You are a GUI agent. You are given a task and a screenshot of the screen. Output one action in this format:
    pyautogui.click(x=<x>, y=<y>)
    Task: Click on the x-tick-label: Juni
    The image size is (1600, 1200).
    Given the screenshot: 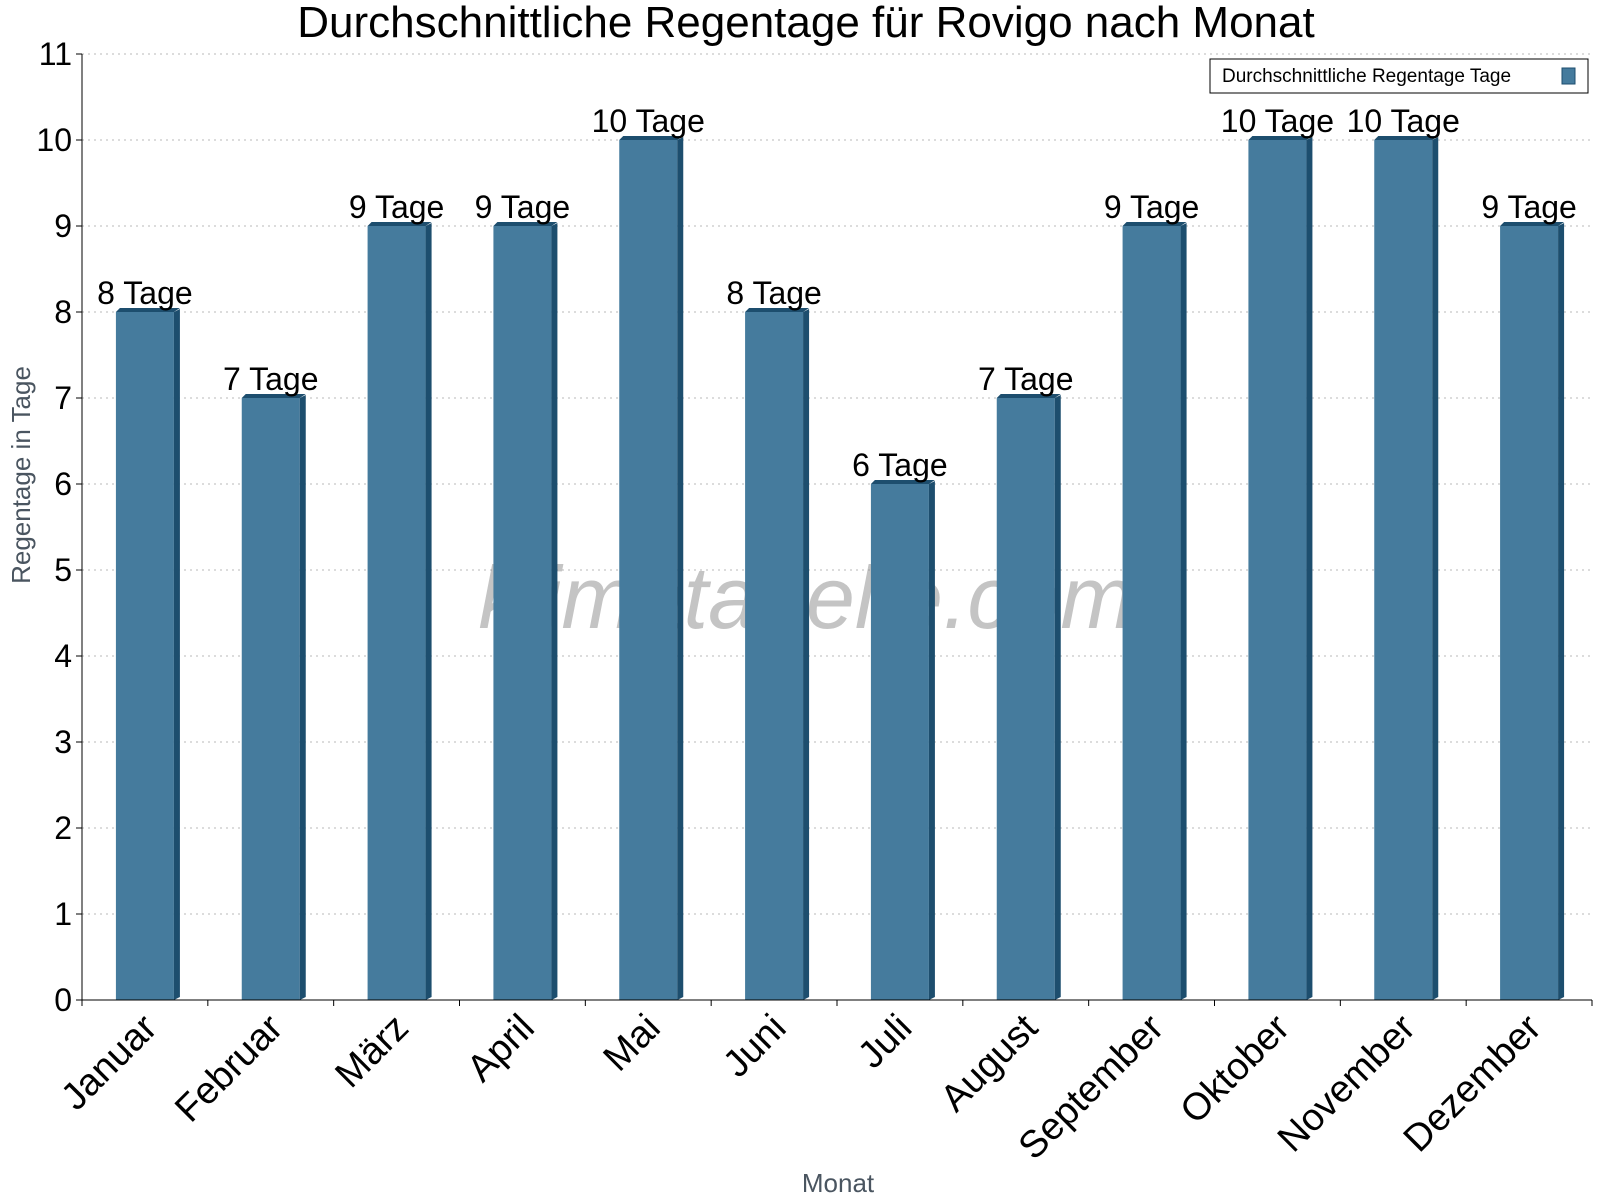 What is the action you would take?
    pyautogui.click(x=754, y=1046)
    